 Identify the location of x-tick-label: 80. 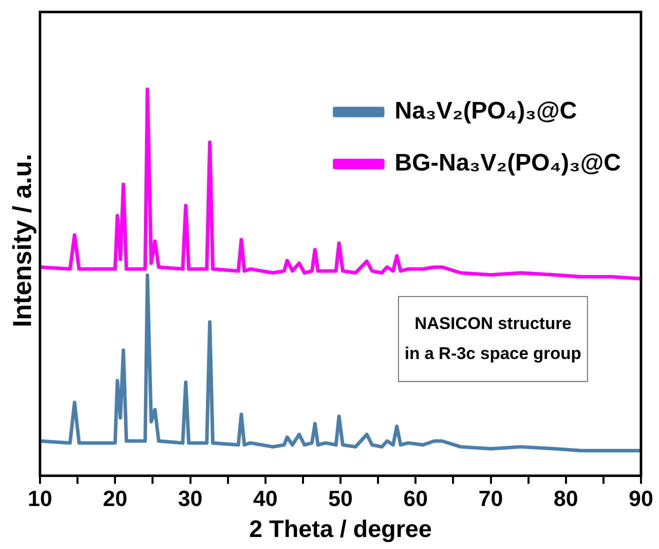
(566, 499).